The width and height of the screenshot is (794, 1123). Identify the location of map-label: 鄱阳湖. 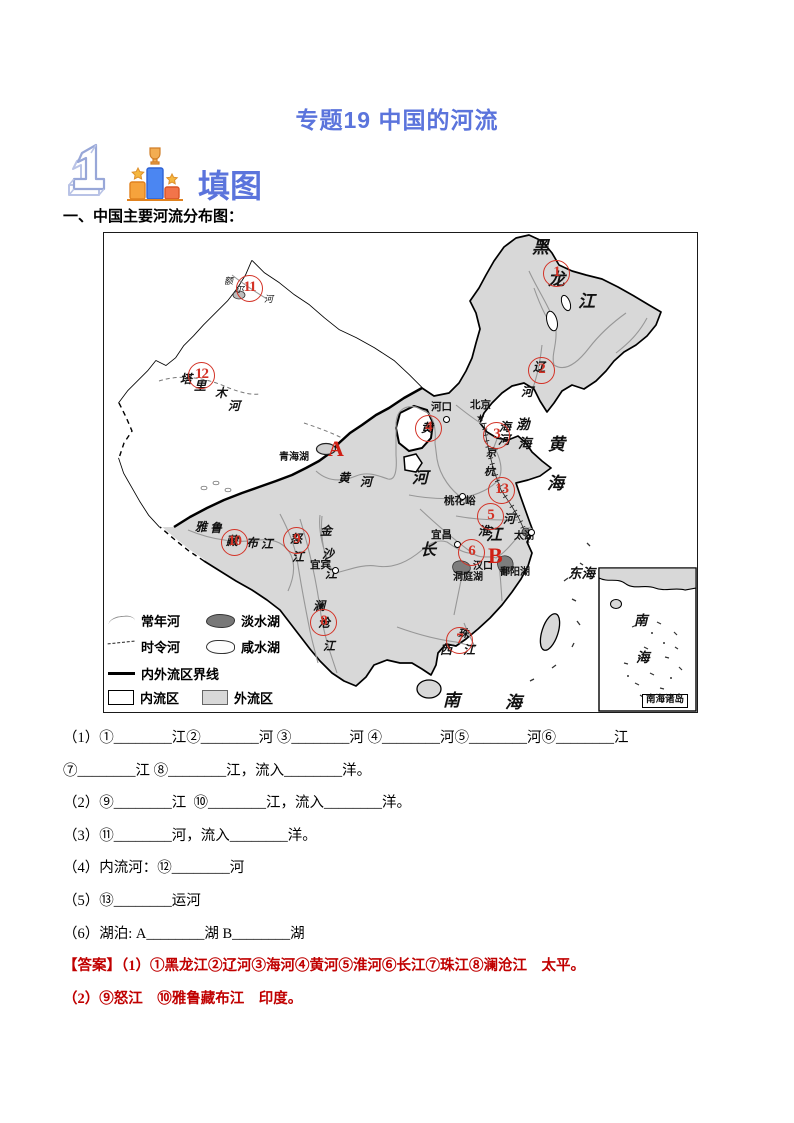
(515, 572).